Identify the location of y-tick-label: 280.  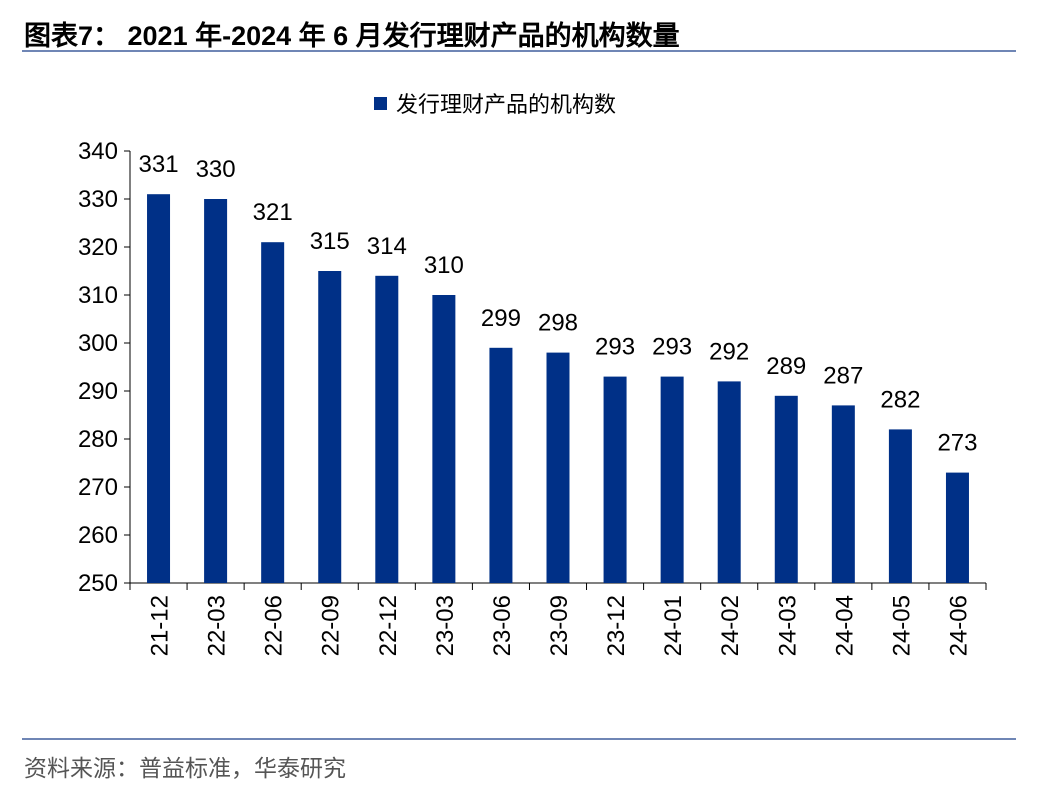
(98, 439).